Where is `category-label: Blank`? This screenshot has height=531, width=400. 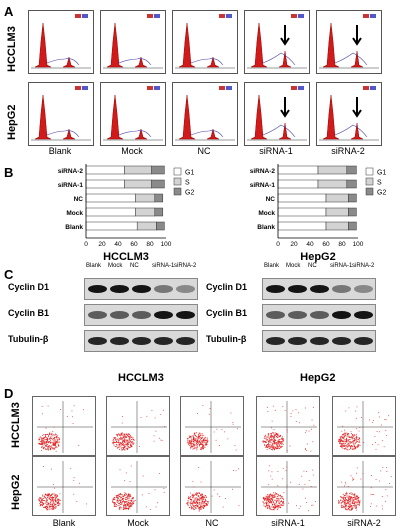 category-label: Blank is located at coordinates (74, 227).